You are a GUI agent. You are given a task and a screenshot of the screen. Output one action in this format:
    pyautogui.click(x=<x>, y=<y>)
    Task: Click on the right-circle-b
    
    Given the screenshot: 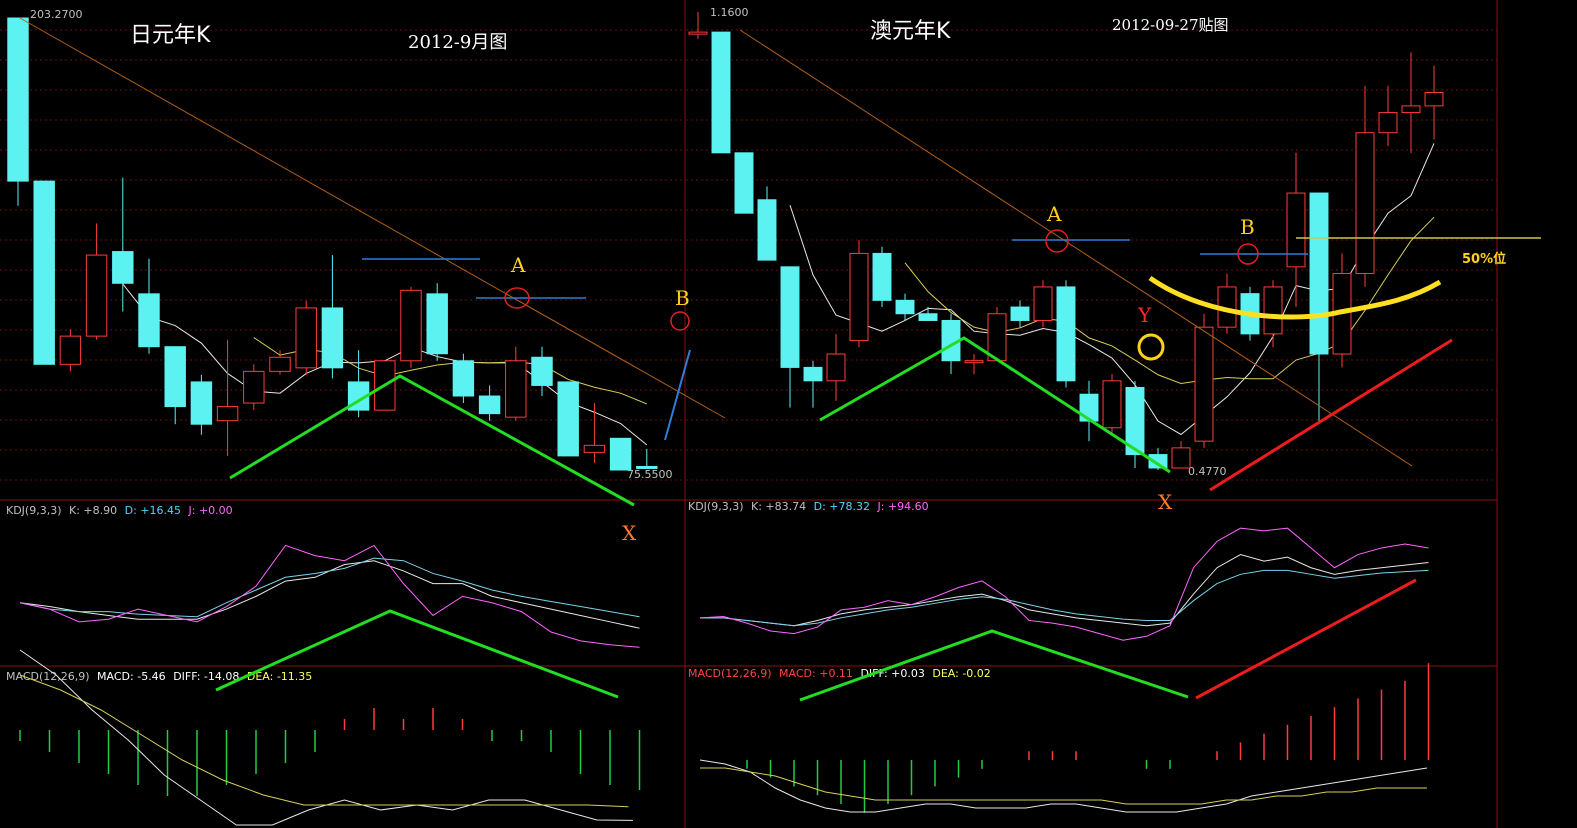 What is the action you would take?
    pyautogui.click(x=1248, y=254)
    